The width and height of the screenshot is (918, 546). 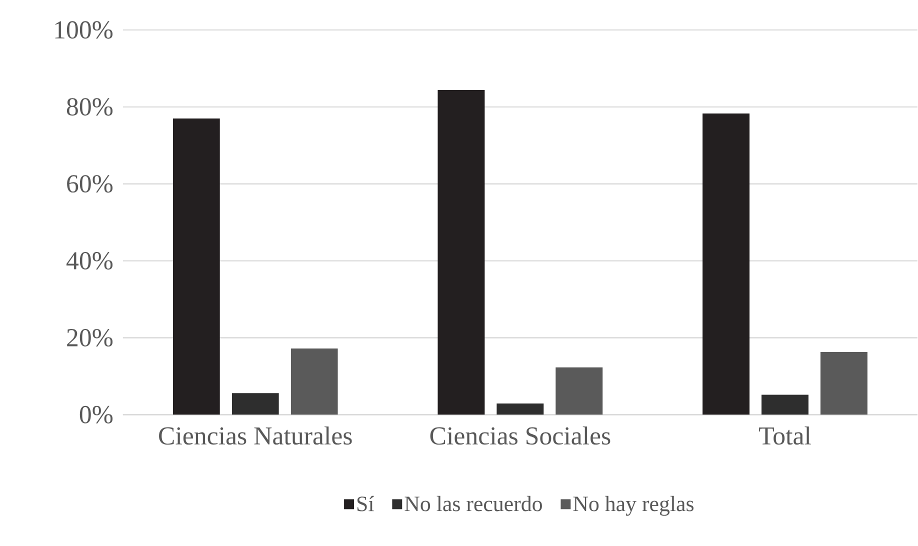 I want to click on y-tick-label: 20%, so click(x=90, y=338).